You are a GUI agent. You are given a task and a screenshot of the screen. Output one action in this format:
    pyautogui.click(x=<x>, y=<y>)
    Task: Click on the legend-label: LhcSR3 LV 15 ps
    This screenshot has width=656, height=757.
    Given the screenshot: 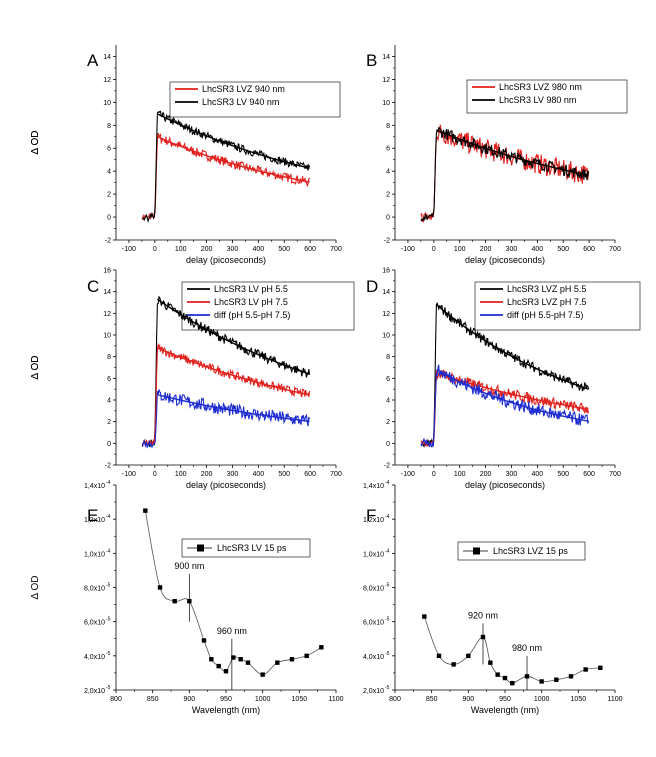 What is the action you would take?
    pyautogui.click(x=252, y=548)
    